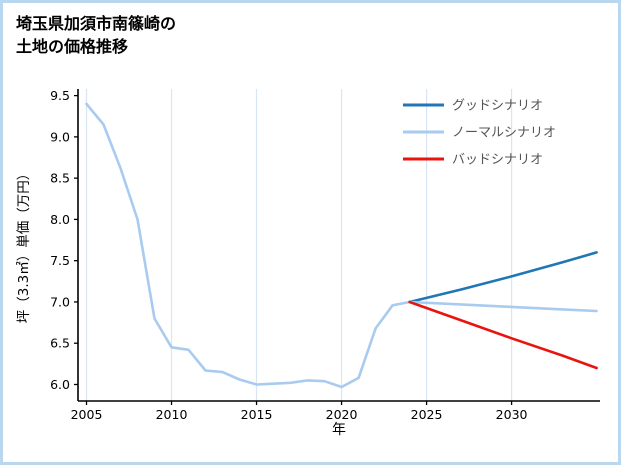 Image resolution: width=621 pixels, height=465 pixels. I want to click on legend-label-good: グッドシナリオ, so click(497, 106).